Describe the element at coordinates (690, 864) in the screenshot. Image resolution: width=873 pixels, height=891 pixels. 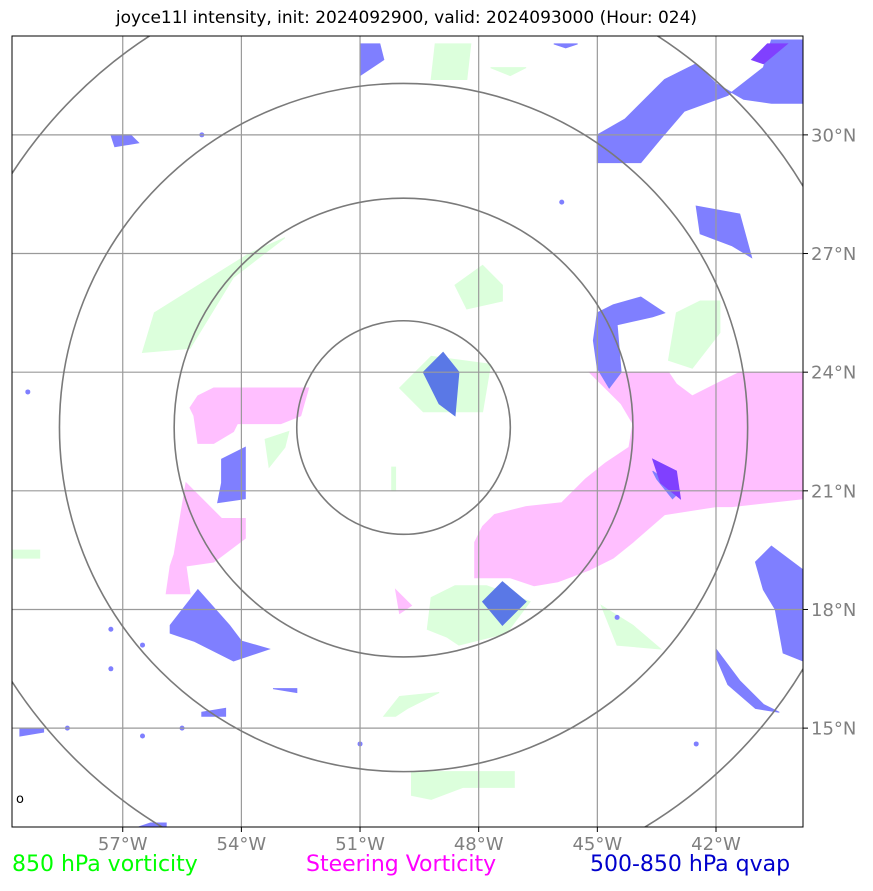
I see `legend-qvap: 500-850 hPa qvap` at that location.